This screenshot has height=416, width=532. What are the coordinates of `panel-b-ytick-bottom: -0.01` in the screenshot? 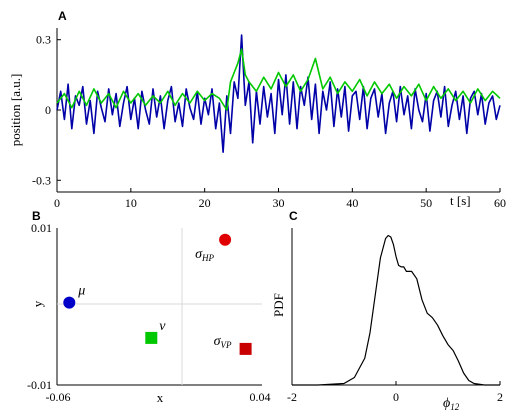 It's located at (39, 385).